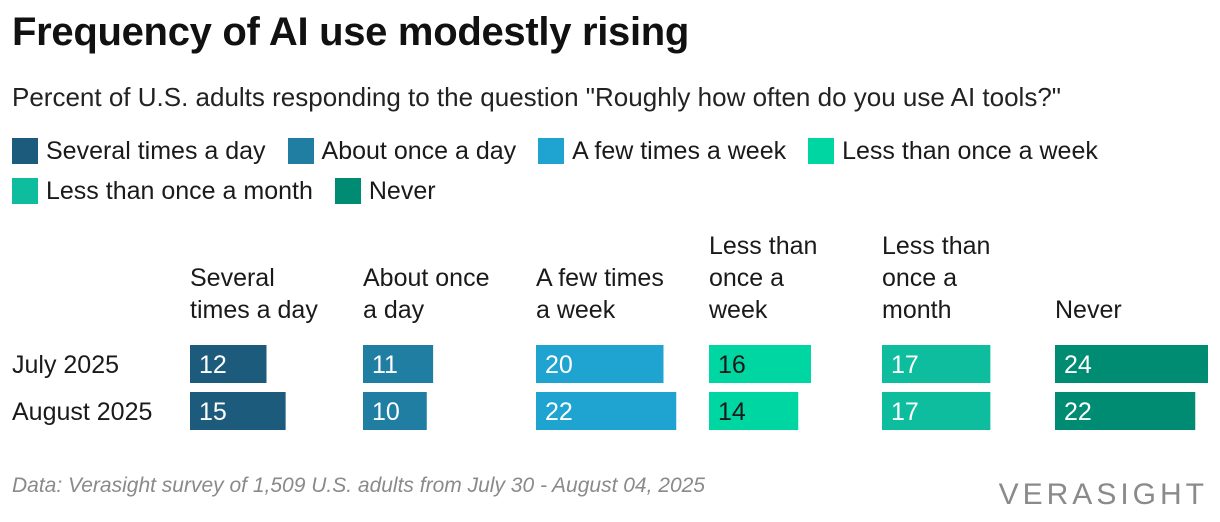 The width and height of the screenshot is (1220, 522). I want to click on data-label: 11, so click(385, 365).